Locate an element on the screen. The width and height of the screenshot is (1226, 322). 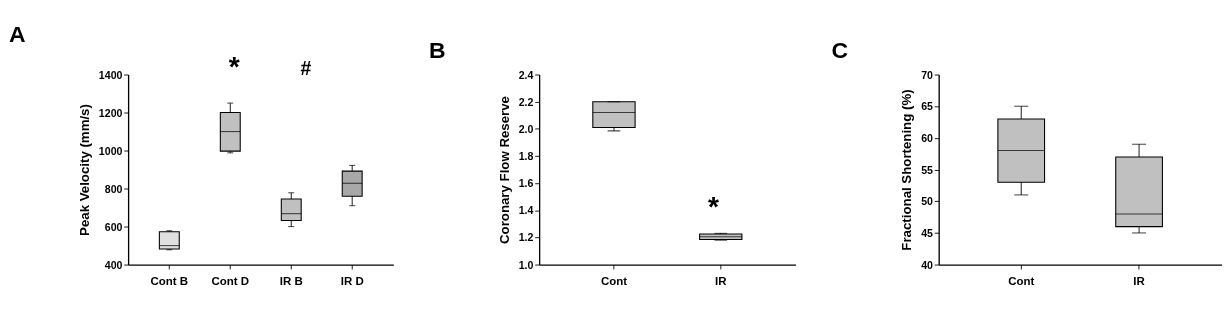
annotation: # is located at coordinates (306, 68).